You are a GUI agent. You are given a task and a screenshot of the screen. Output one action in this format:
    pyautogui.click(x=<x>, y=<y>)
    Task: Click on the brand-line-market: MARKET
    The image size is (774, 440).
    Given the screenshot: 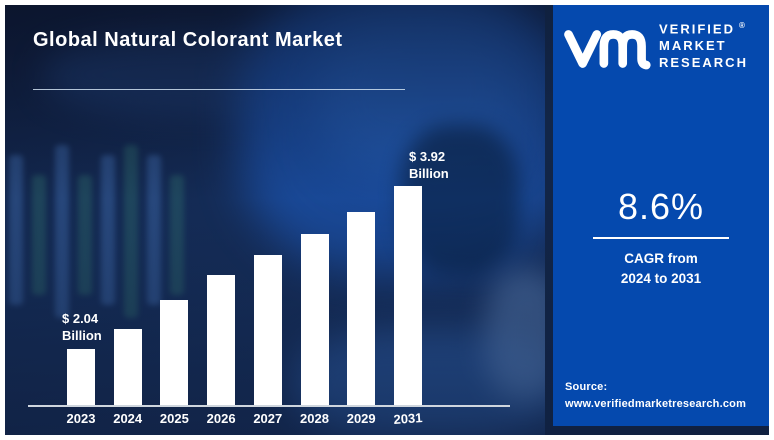 What is the action you would take?
    pyautogui.click(x=693, y=46)
    